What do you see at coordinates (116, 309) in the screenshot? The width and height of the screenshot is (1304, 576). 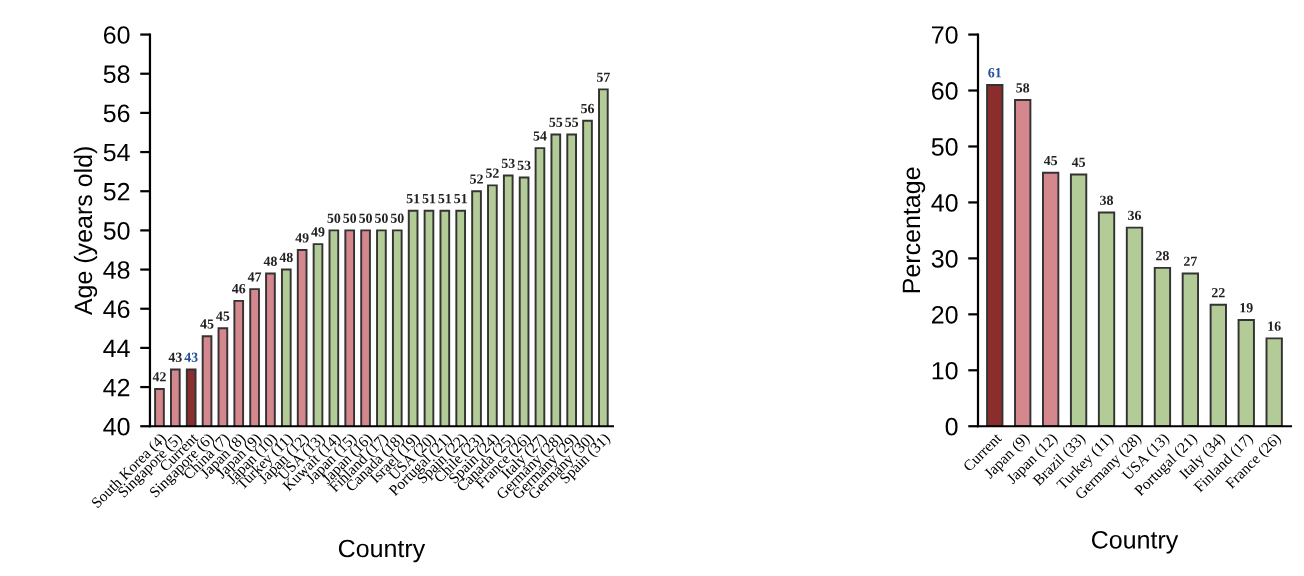 I see `y-tick-label: 46` at bounding box center [116, 309].